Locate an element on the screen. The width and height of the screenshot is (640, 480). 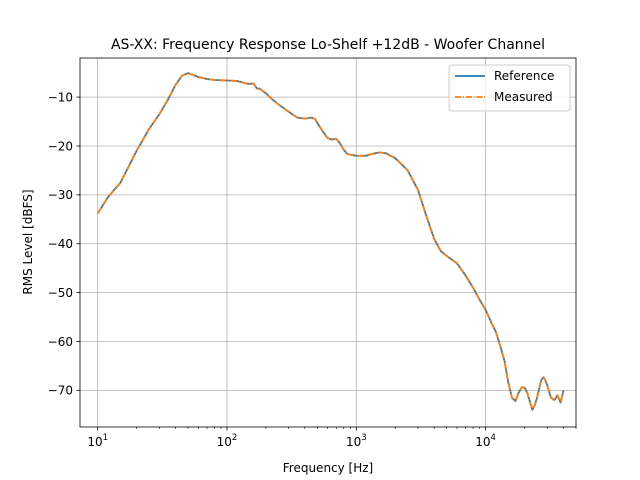
x-tick-label-0: 10¹ is located at coordinates (97, 441).